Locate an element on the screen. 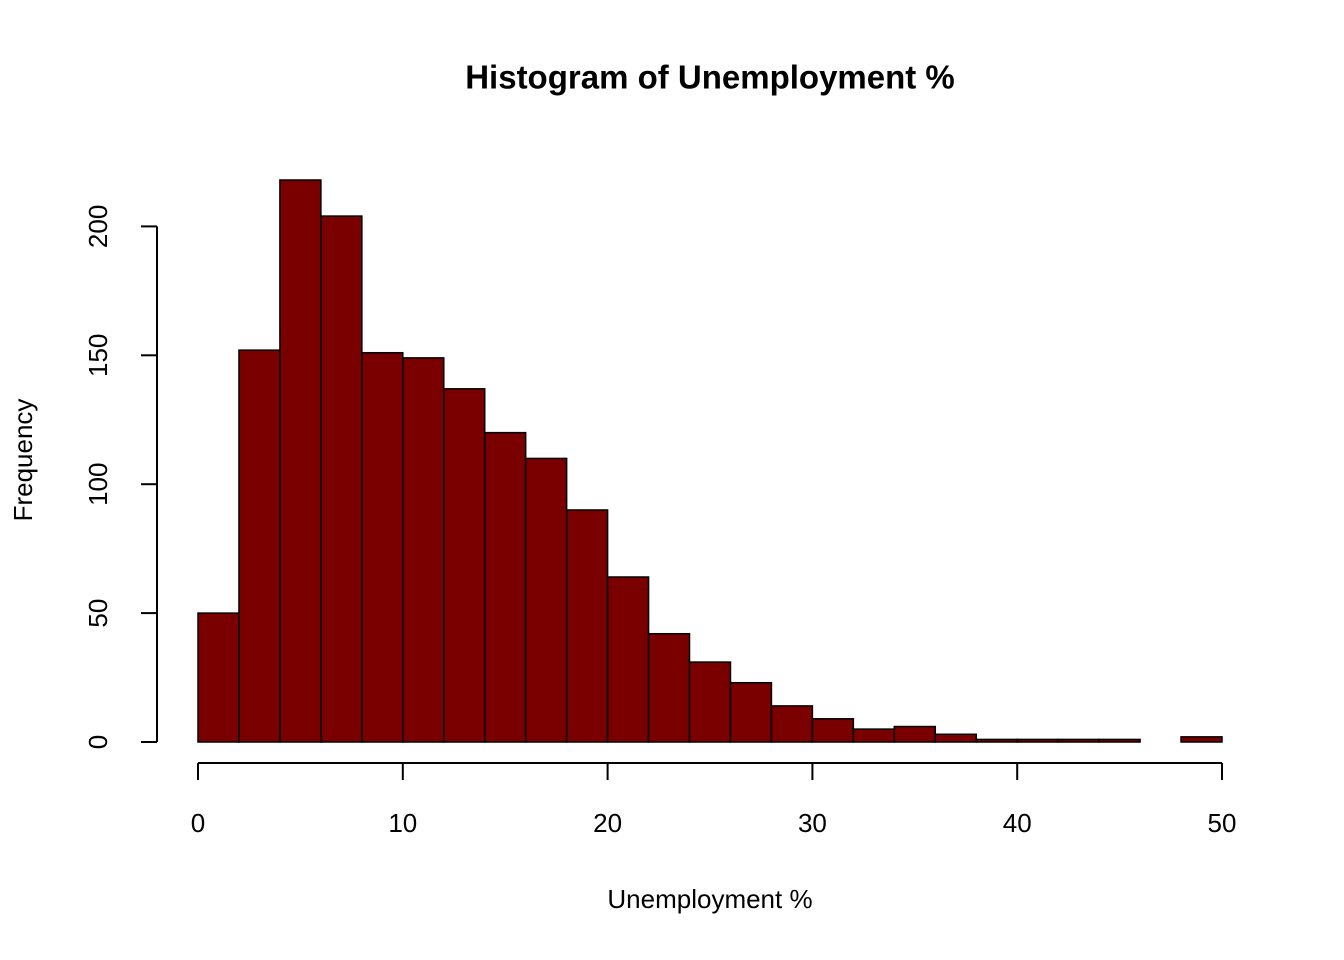 Image resolution: width=1344 pixels, height=960 pixels. x-axis-label: Unemployment % is located at coordinates (709, 899).